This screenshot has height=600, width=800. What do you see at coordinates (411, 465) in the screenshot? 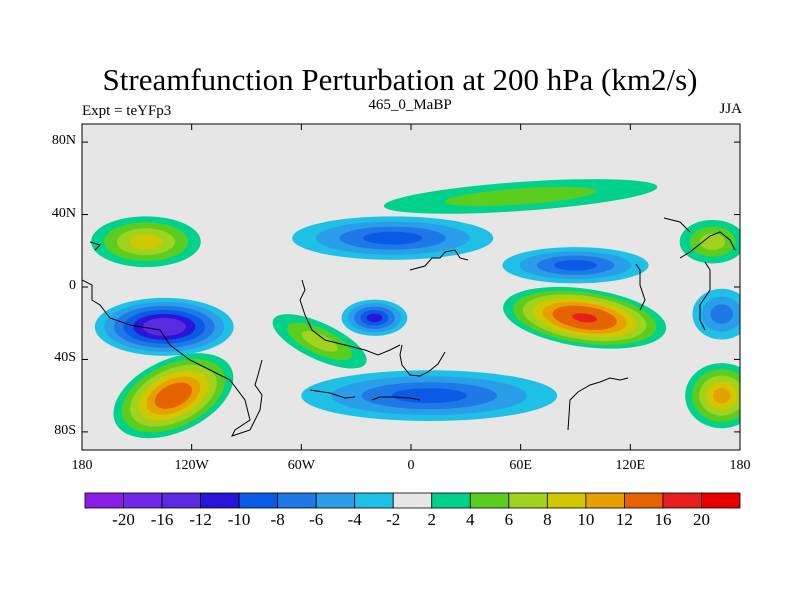
I see `x-tick-label: 0` at bounding box center [411, 465].